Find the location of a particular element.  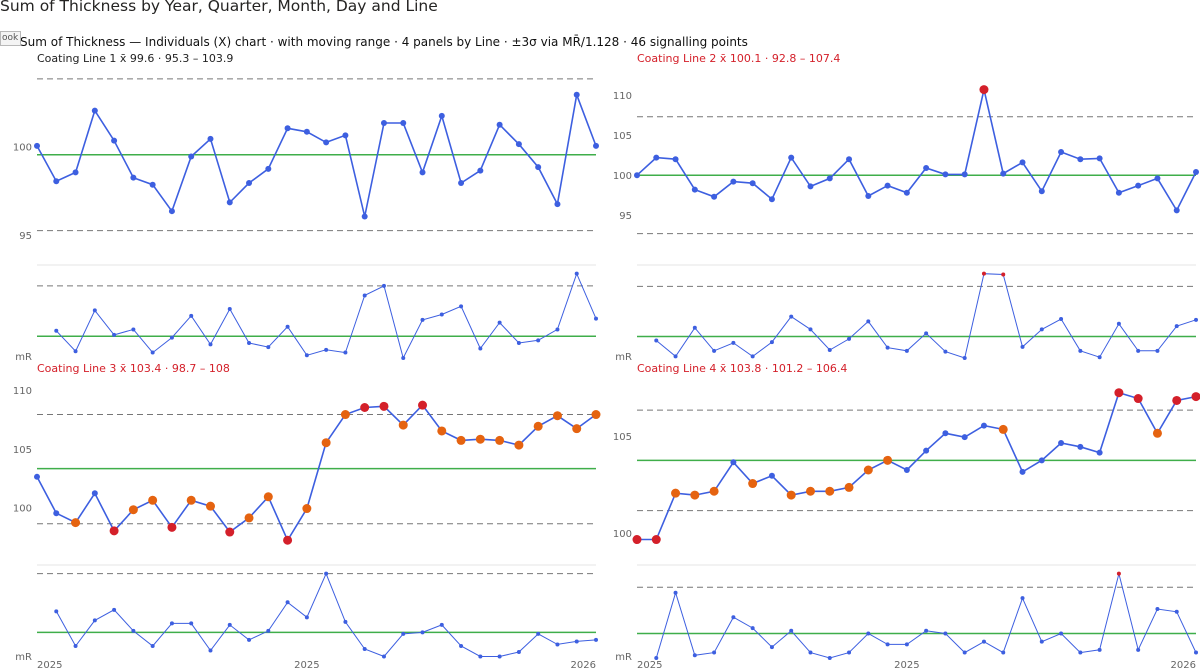

y-tick-label: 110 is located at coordinates (622, 96).